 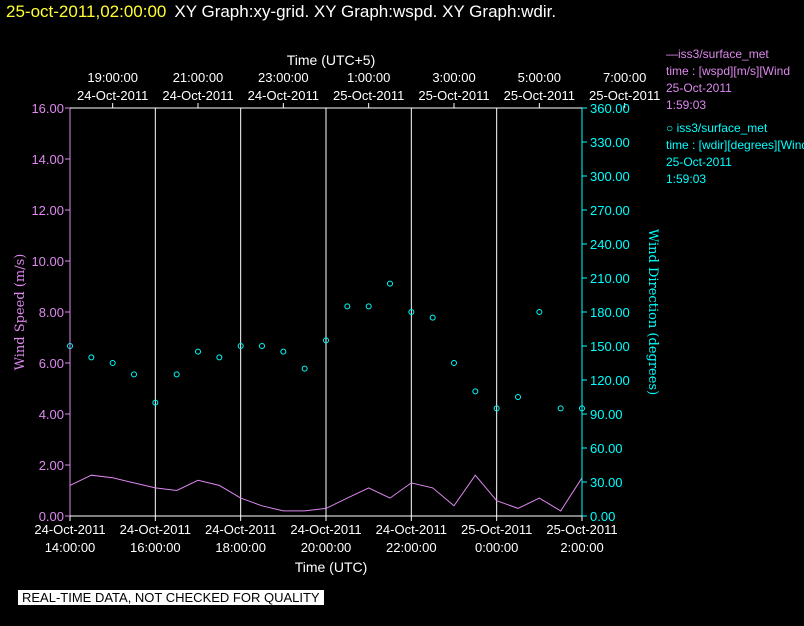 I want to click on bottom-tick-time: 18:00:00, so click(x=240, y=547).